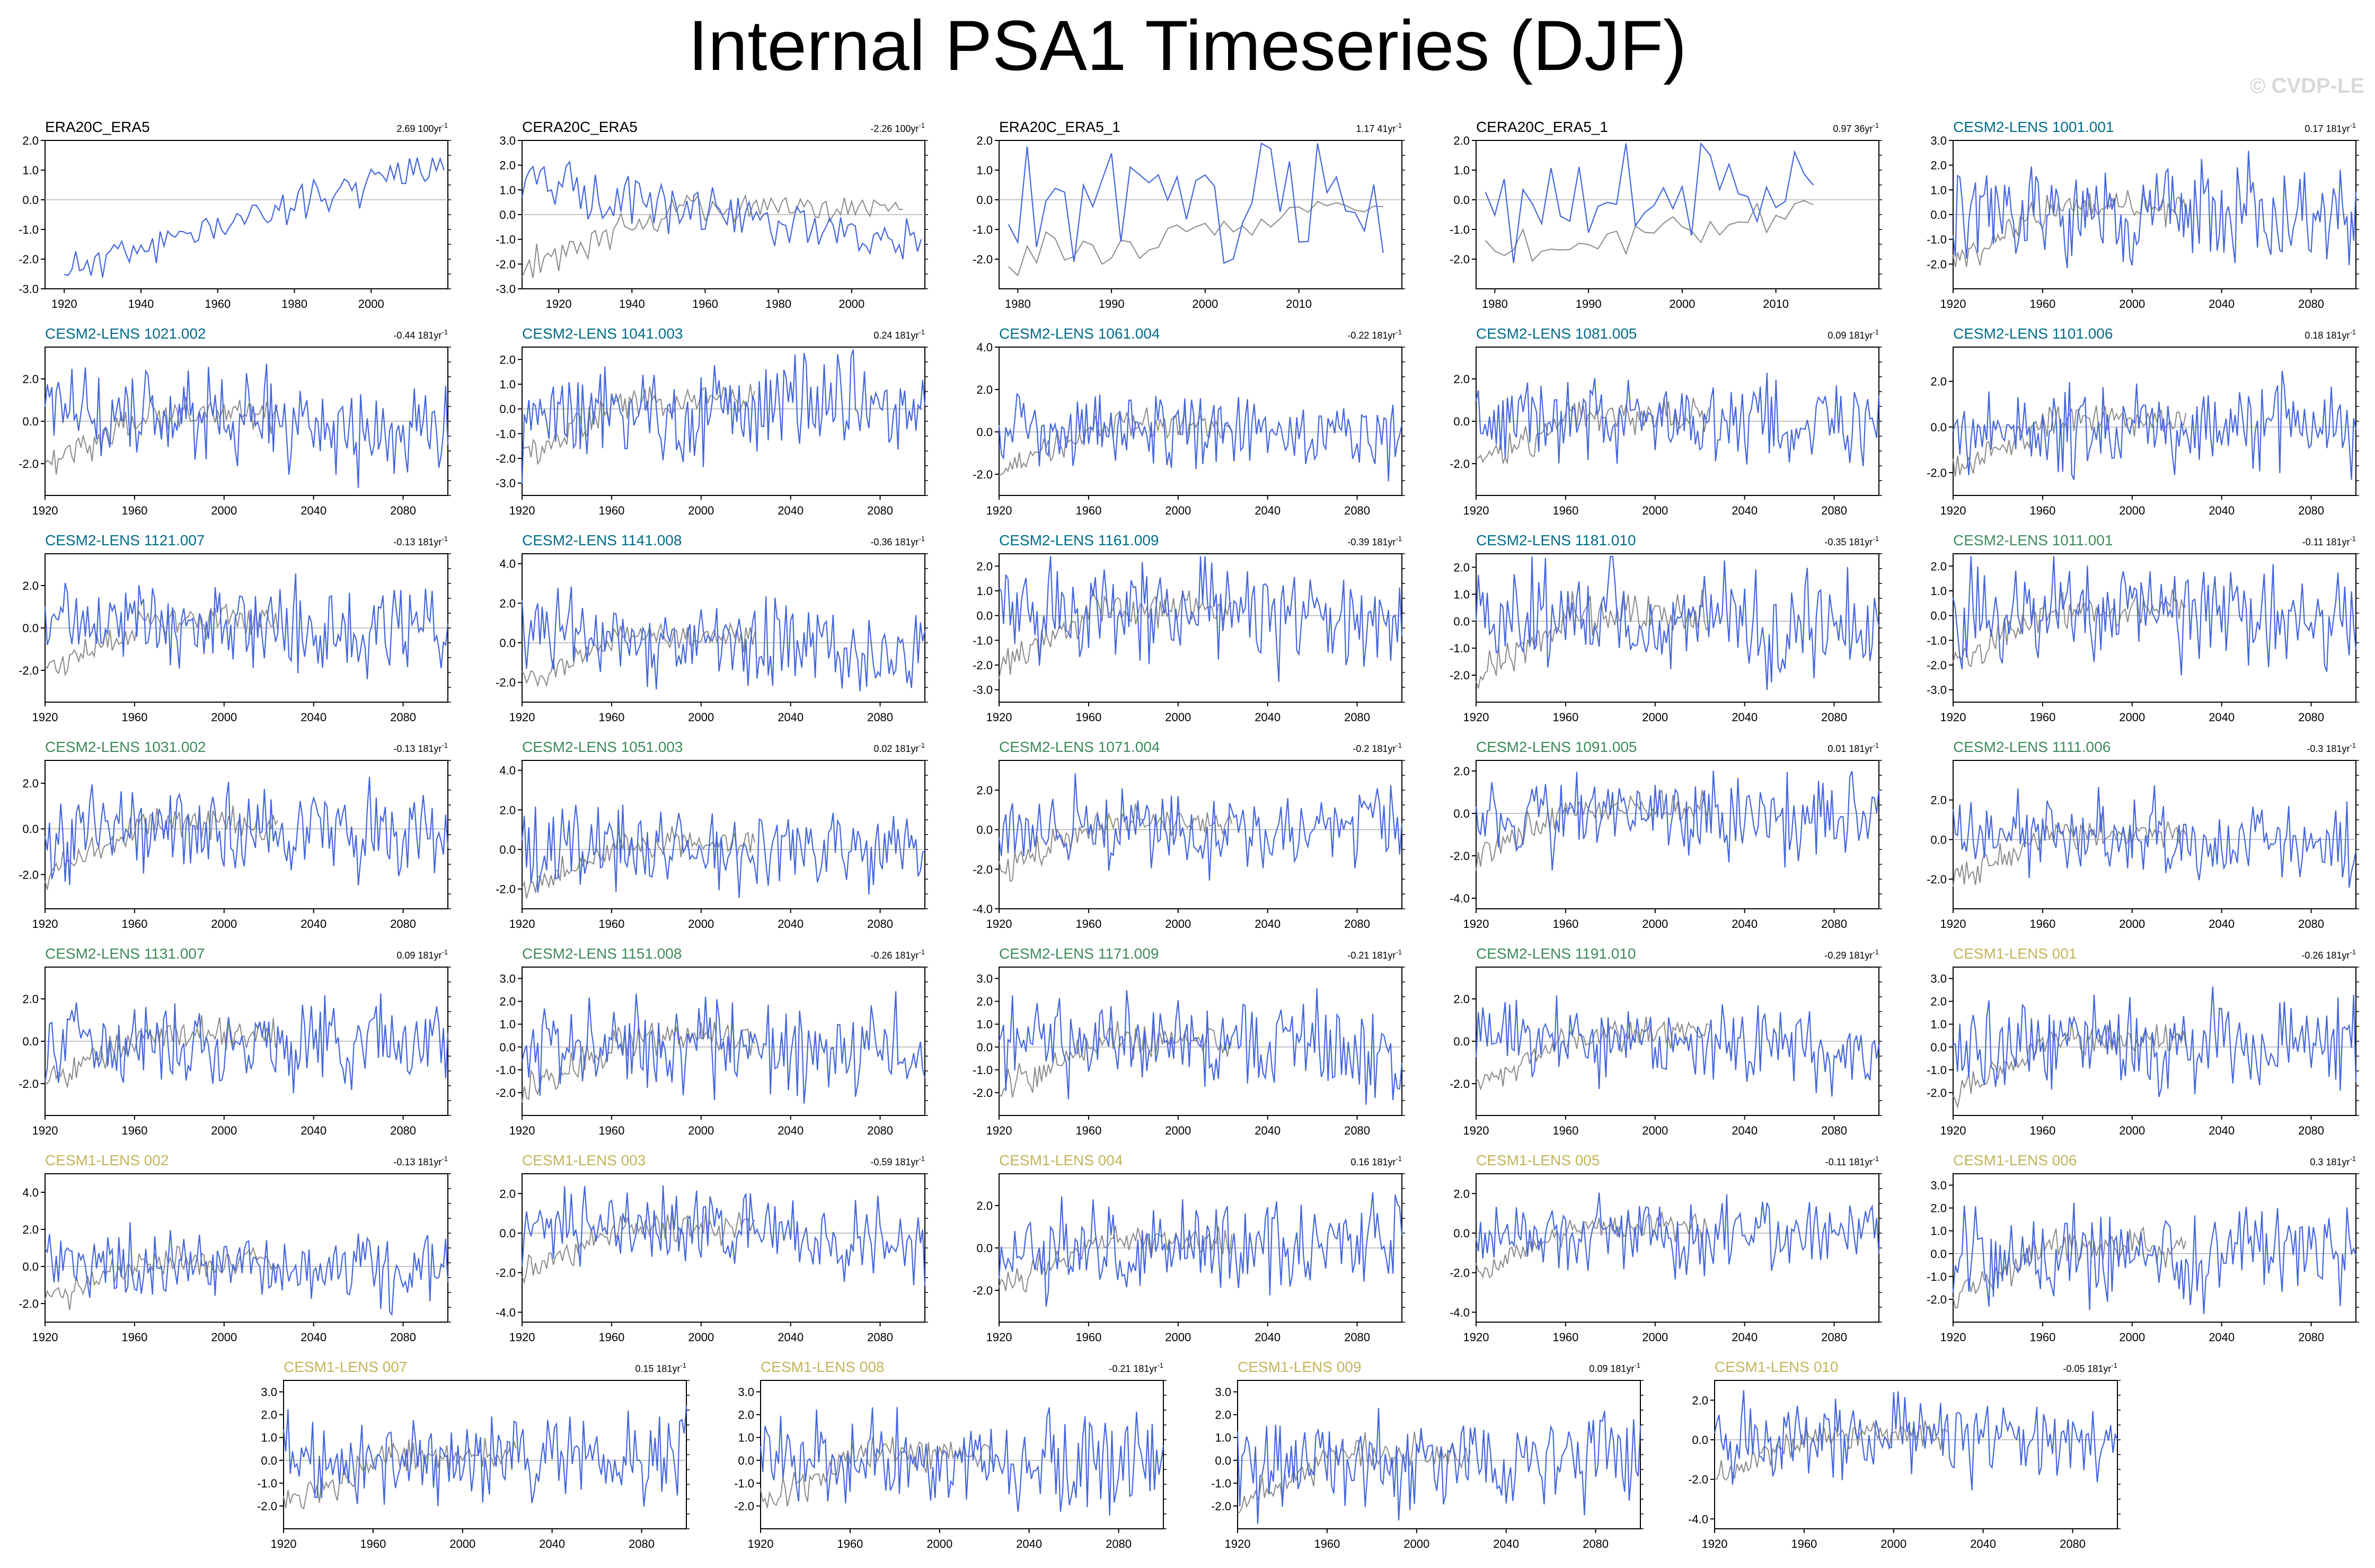 The height and width of the screenshot is (1568, 2375). I want to click on panel-title: CESM1-LENS 003, so click(584, 1160).